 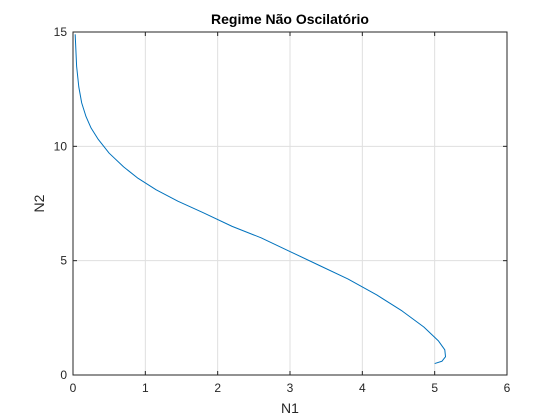 What do you see at coordinates (63, 375) in the screenshot?
I see `y-tick-label: 0` at bounding box center [63, 375].